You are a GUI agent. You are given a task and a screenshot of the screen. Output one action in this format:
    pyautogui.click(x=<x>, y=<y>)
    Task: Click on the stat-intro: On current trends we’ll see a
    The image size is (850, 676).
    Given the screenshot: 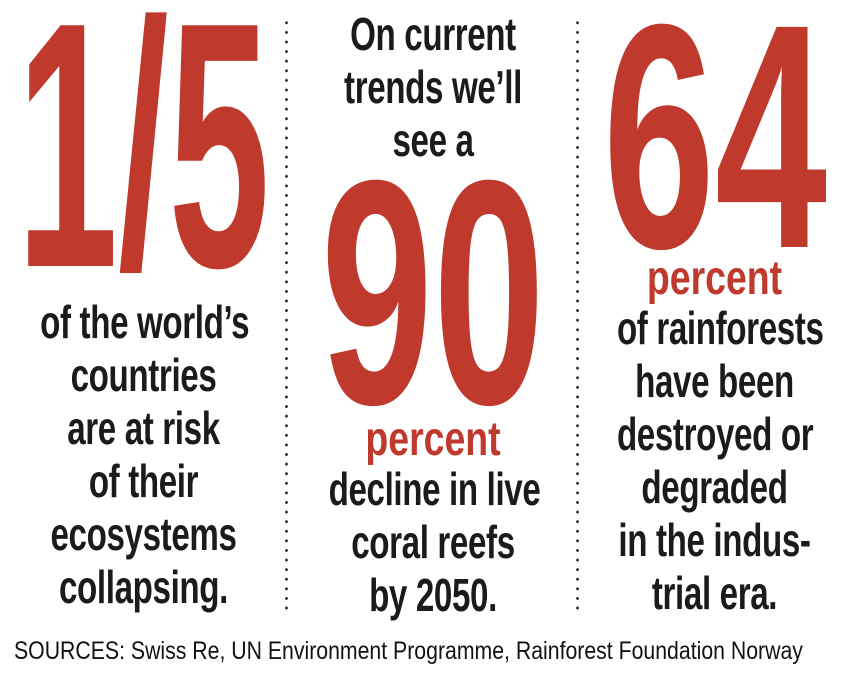 What is the action you would take?
    pyautogui.click(x=433, y=87)
    